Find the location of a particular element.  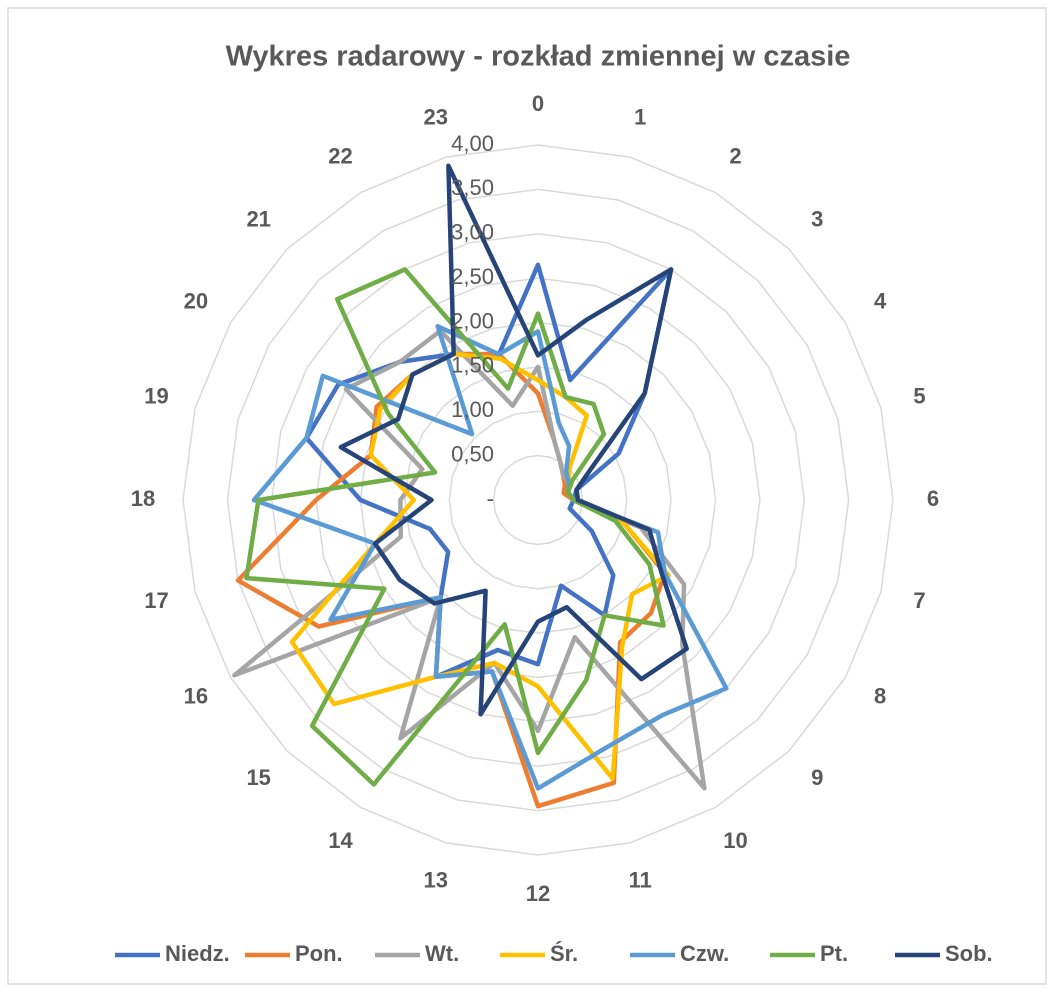

category-label: 8 is located at coordinates (880, 695).